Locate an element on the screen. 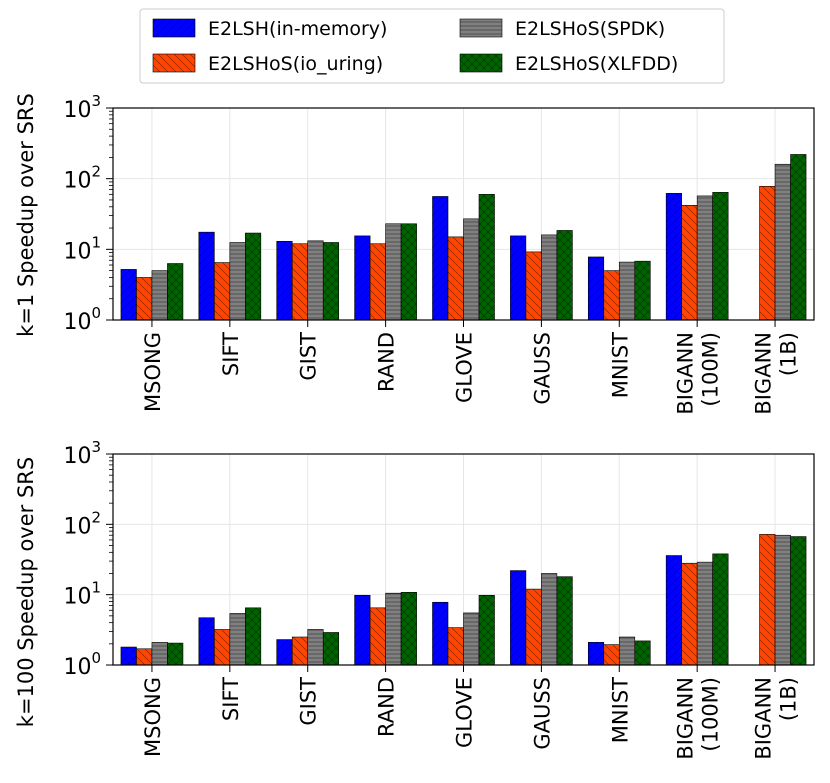 The width and height of the screenshot is (830, 783). legend-label: E2LSHoS(XLFDD) is located at coordinates (596, 64).